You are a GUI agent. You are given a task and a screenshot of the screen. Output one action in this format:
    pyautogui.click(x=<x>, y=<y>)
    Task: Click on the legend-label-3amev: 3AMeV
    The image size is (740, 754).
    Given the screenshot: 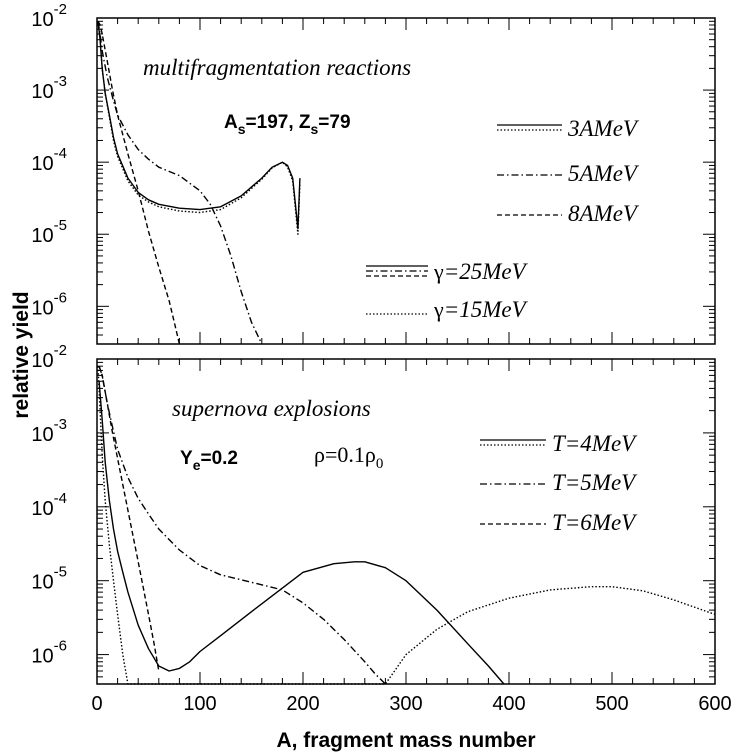 What is the action you would take?
    pyautogui.click(x=603, y=128)
    